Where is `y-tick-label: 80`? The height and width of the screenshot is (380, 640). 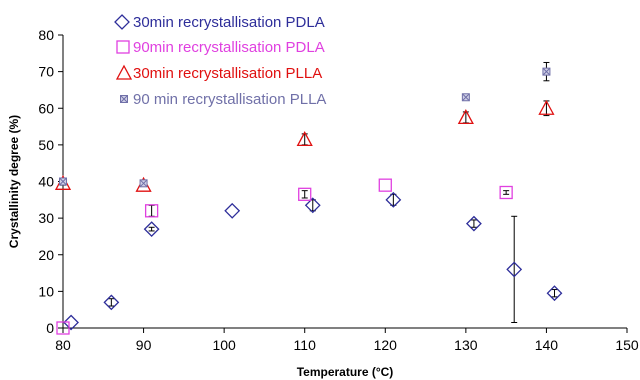
y-tick-label: 80 is located at coordinates (46, 35).